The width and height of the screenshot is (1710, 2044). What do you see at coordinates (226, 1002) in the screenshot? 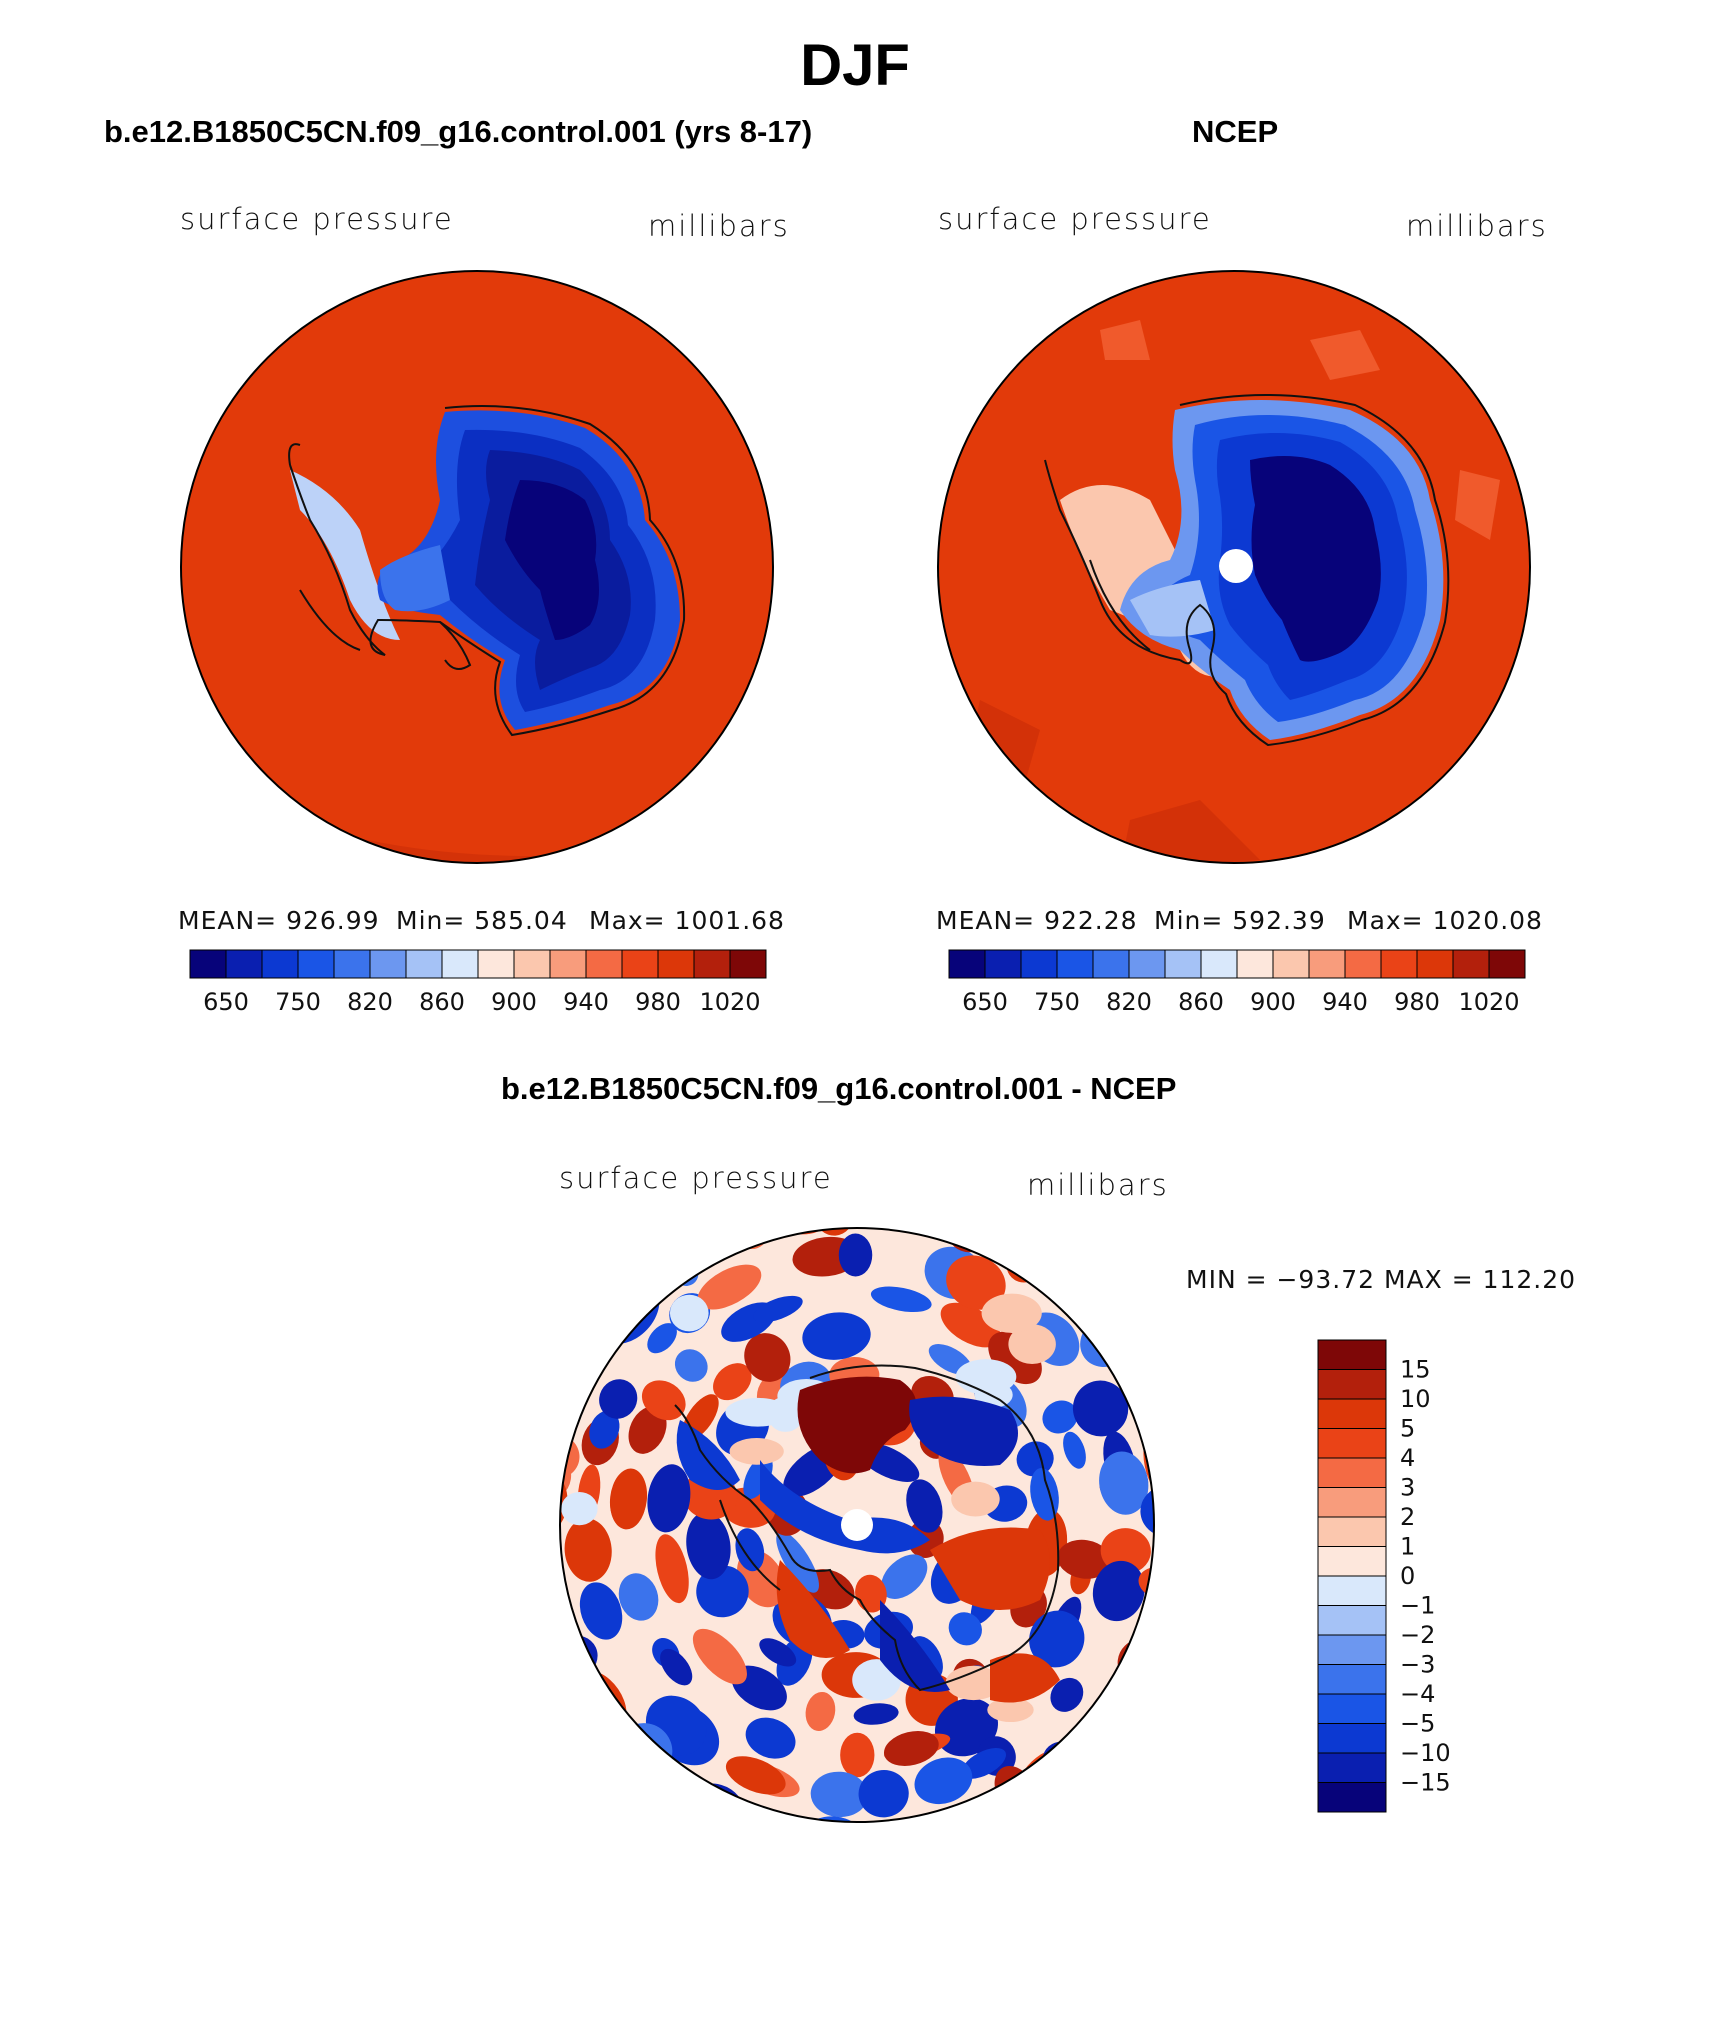
I see `colorbar-model-tick-label: 650` at bounding box center [226, 1002].